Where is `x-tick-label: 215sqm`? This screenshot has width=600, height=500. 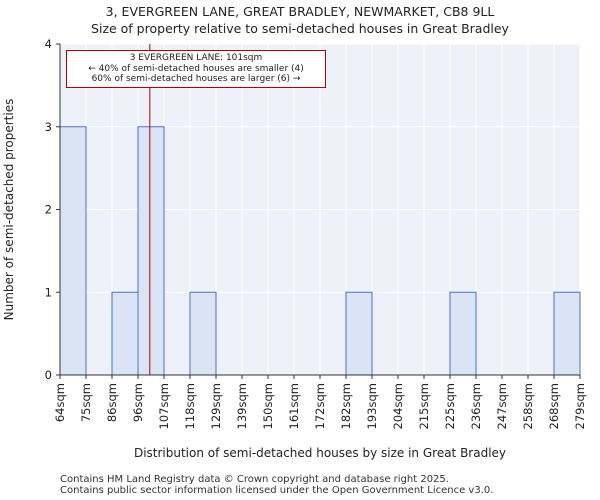 x-tick-label: 215sqm is located at coordinates (424, 406).